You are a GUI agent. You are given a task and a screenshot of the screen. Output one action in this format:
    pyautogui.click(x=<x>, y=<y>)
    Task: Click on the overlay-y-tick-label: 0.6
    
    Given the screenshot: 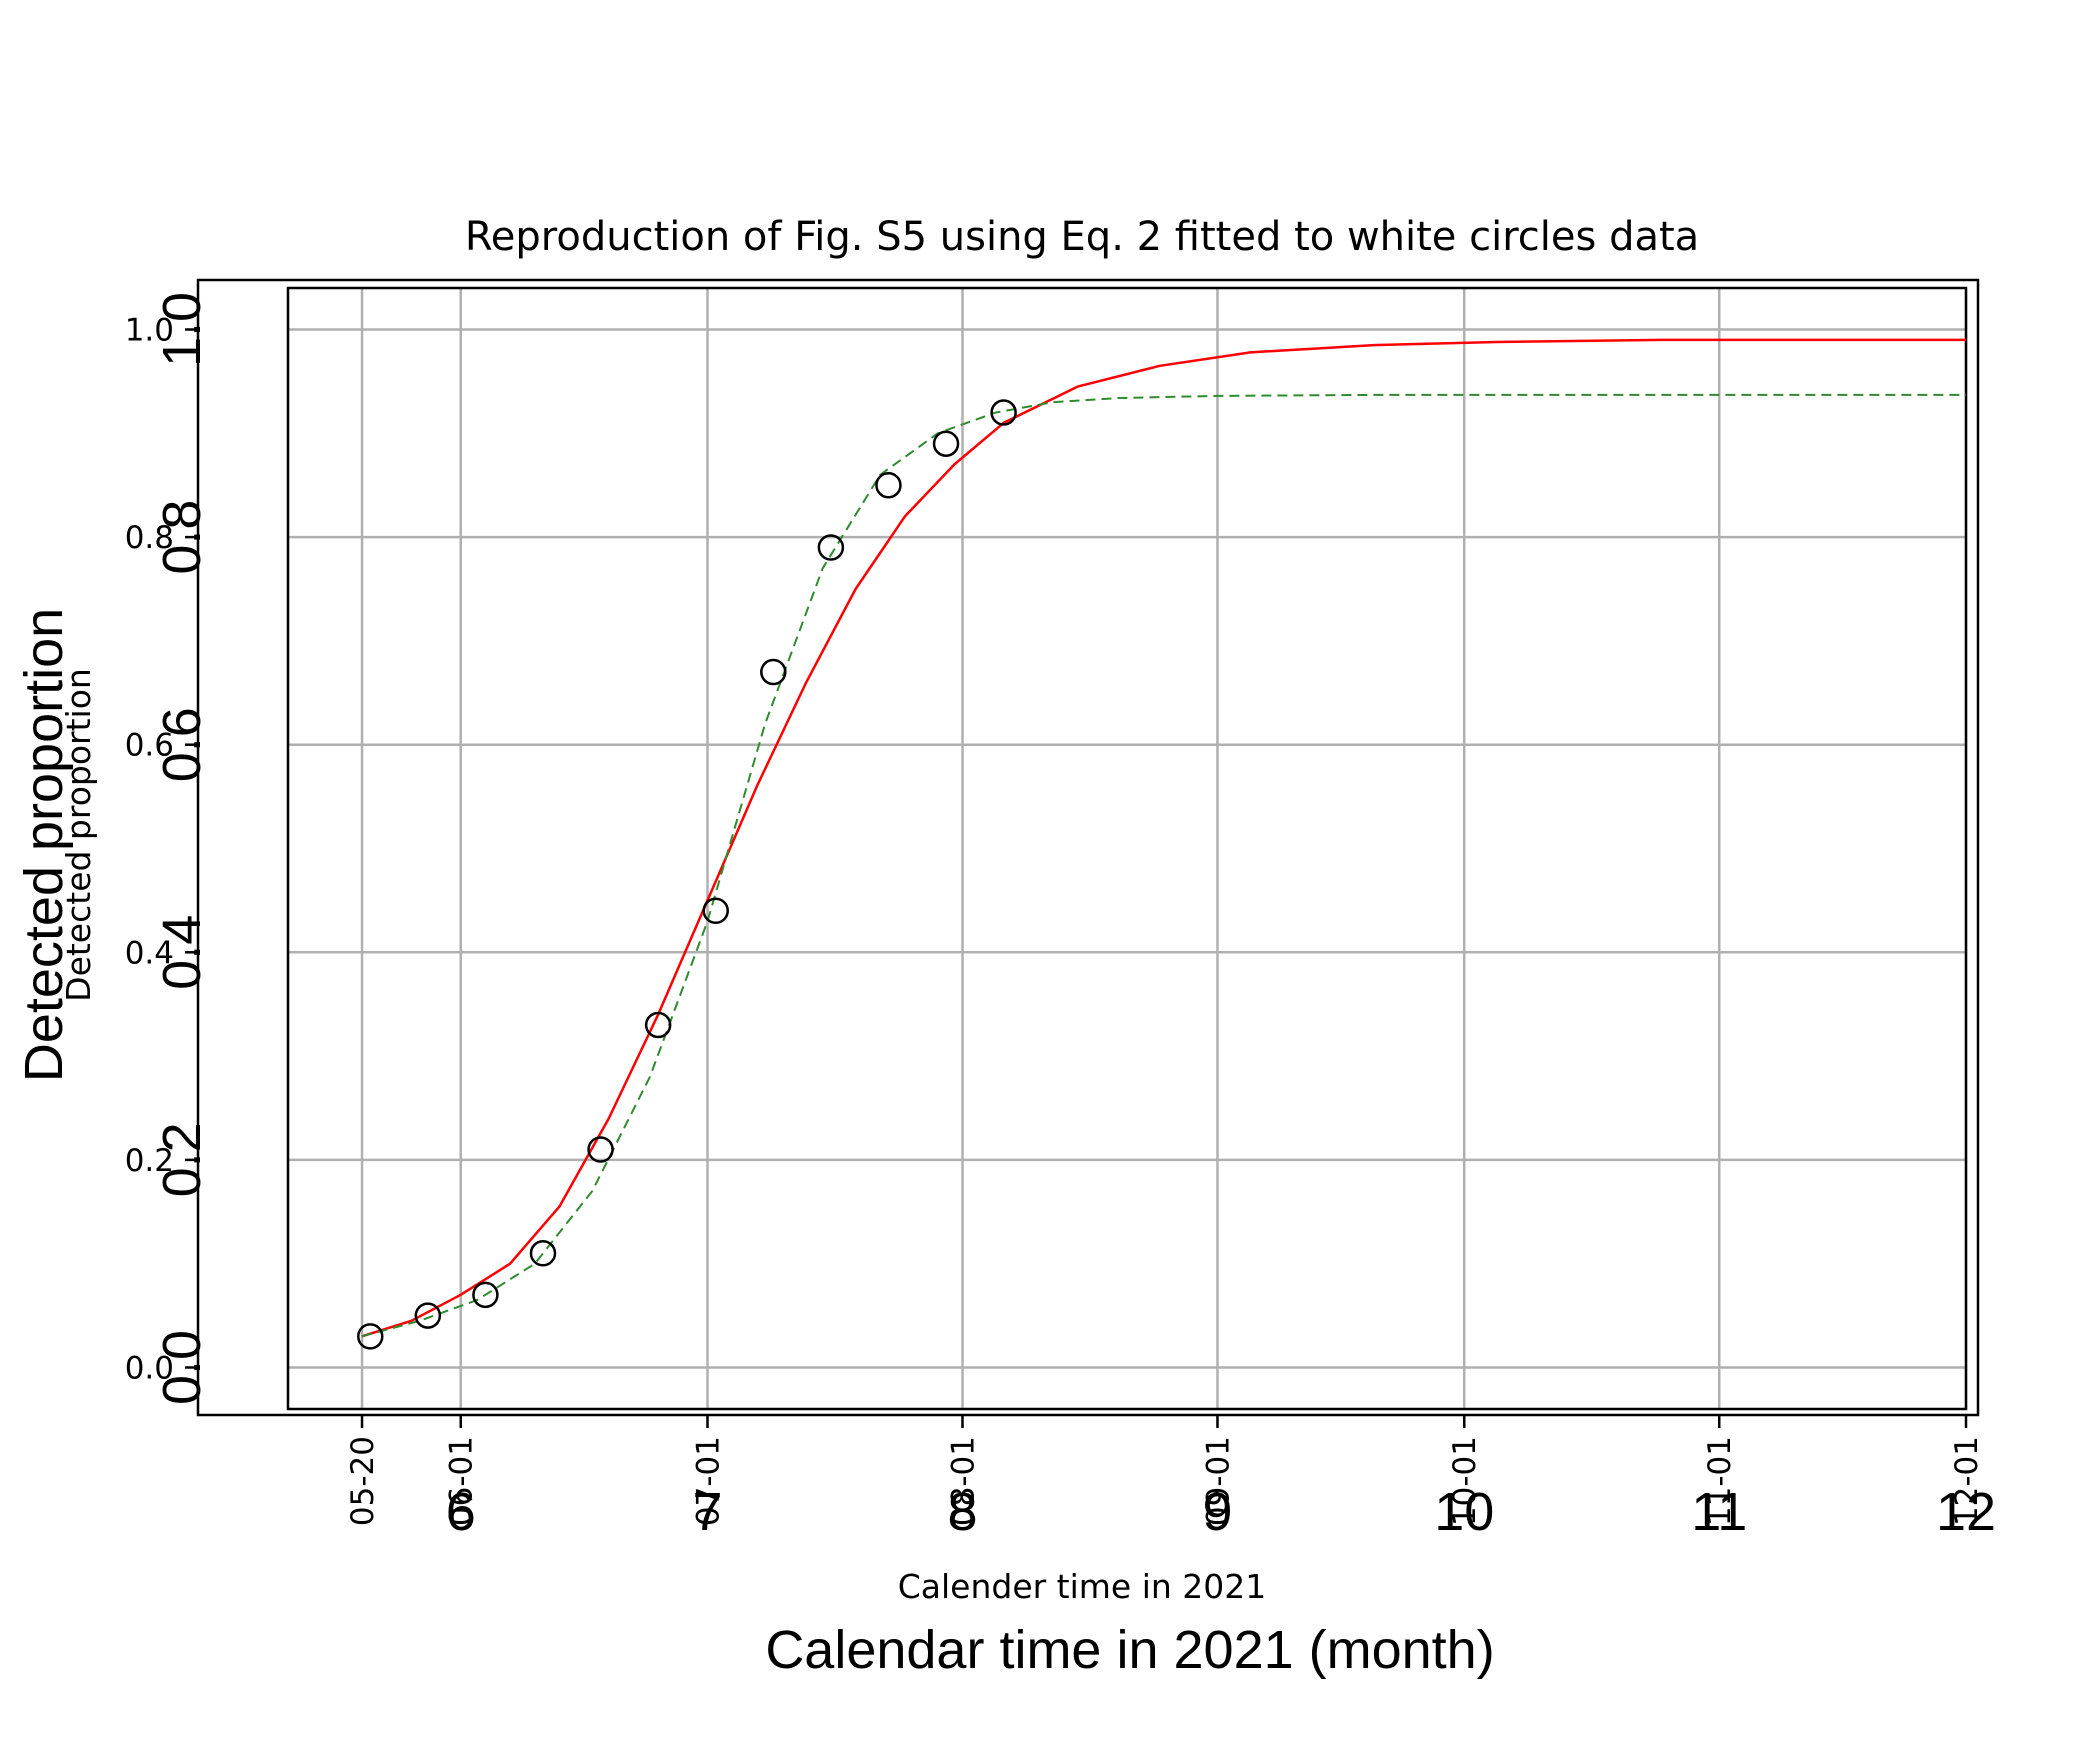 What is the action you would take?
    pyautogui.click(x=182, y=744)
    